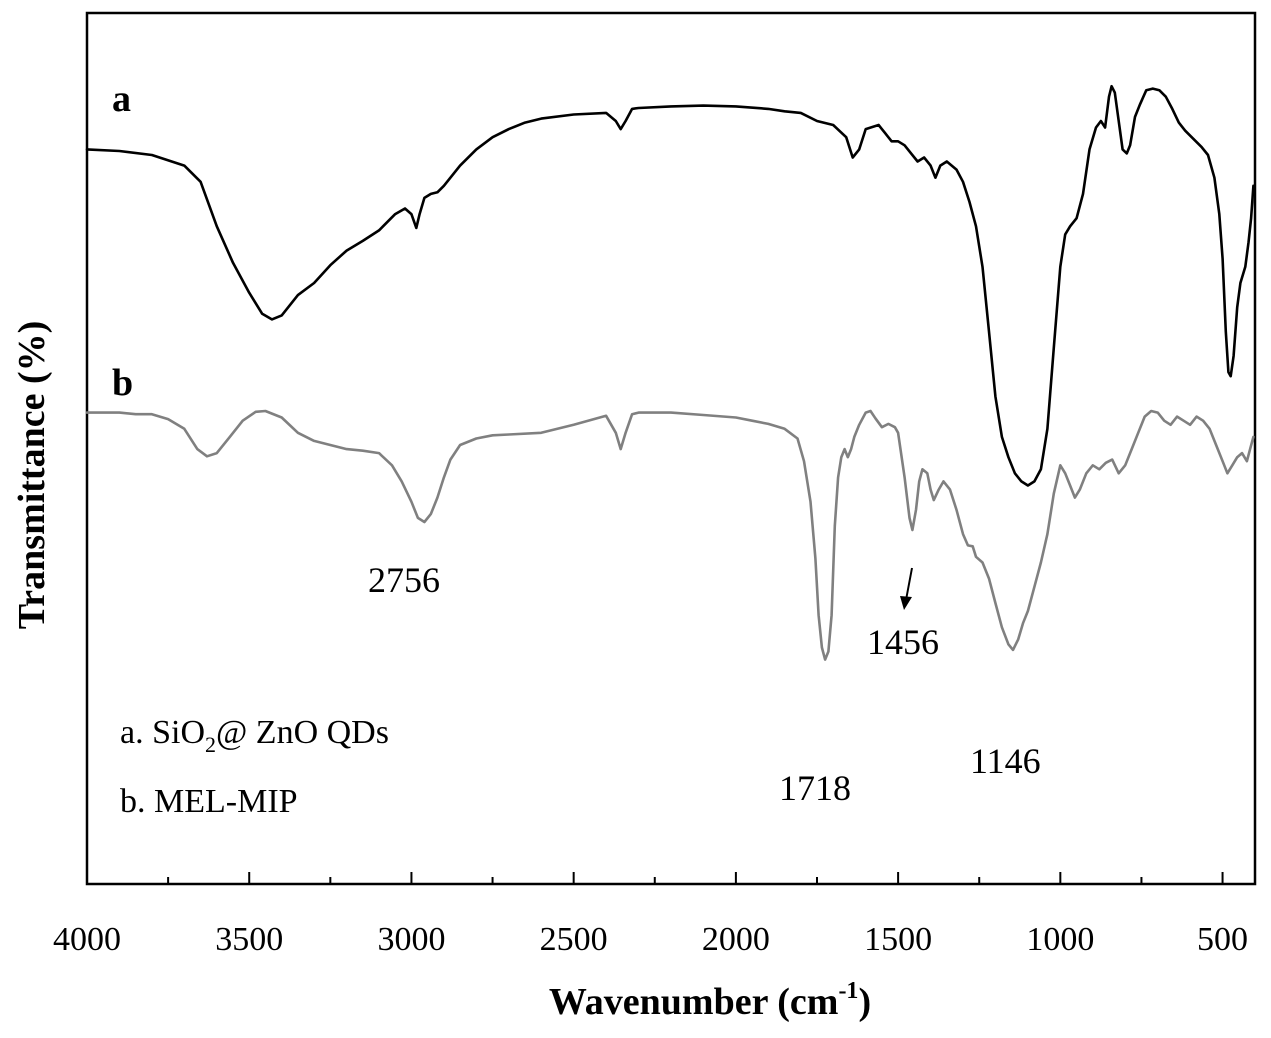 The image size is (1271, 1038). Describe the element at coordinates (411, 939) in the screenshot. I see `x-tick-label-3000: 3000` at that location.